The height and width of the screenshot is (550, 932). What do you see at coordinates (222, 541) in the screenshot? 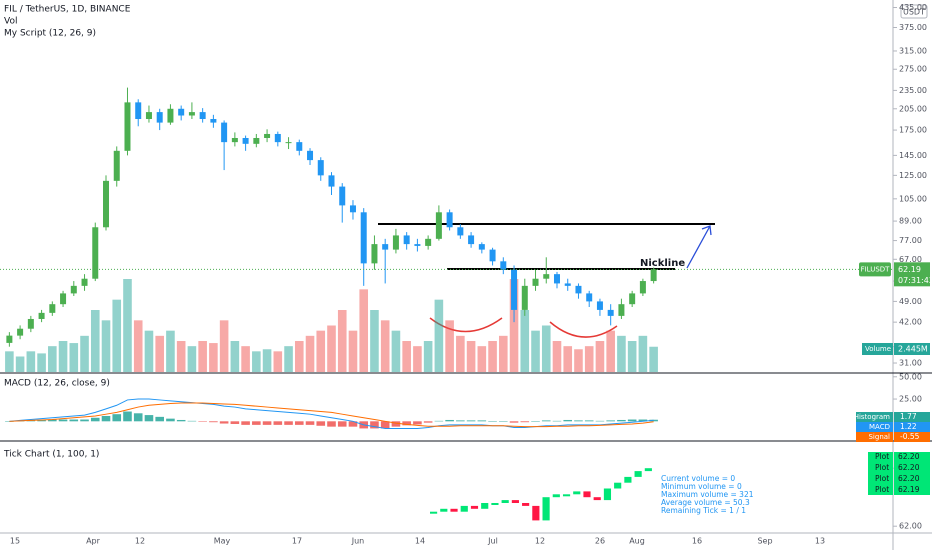
I see `x-tick-label: May` at bounding box center [222, 541].